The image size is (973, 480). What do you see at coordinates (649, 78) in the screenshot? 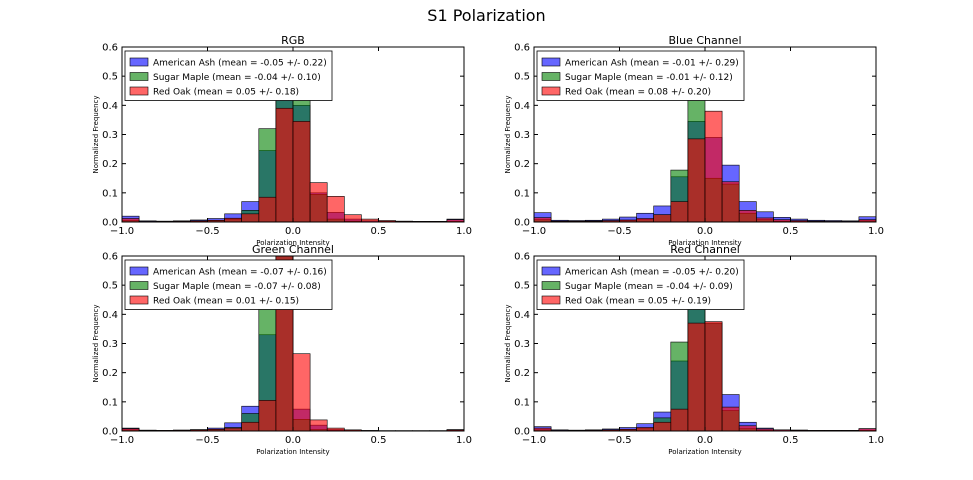
I see `legend-entry: Sugar Maple (mean = -0.01 +/- 0.12)` at bounding box center [649, 78].